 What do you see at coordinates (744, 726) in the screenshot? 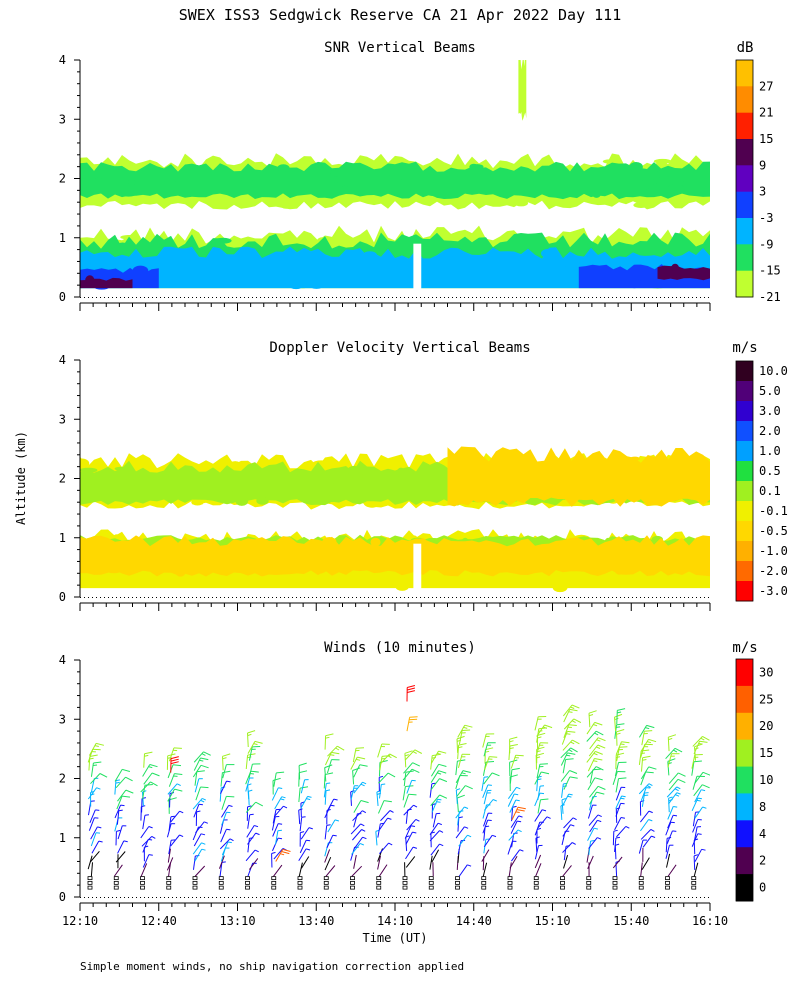
I see `winds-colorbar-swatch` at bounding box center [744, 726].